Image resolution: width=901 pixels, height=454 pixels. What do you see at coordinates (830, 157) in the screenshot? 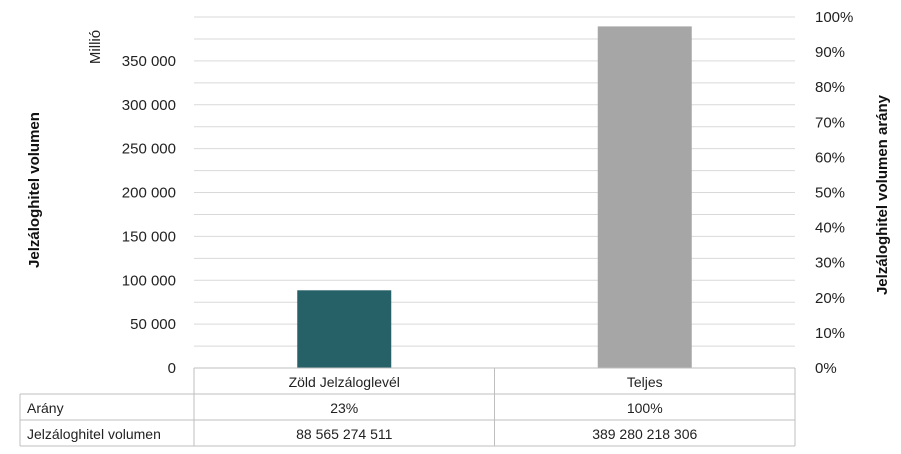
I see `y2-tick-label: 60%` at bounding box center [830, 157].